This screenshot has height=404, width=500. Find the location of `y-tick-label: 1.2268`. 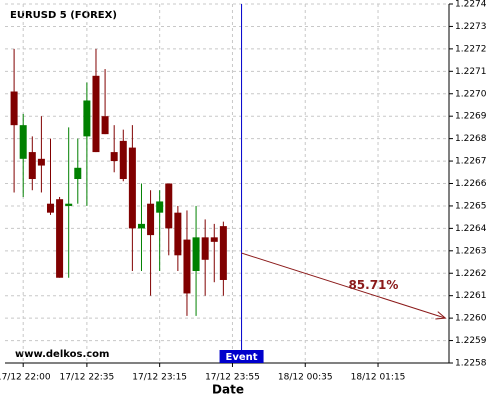

y-tick-label: 1.2268 is located at coordinates (471, 139).